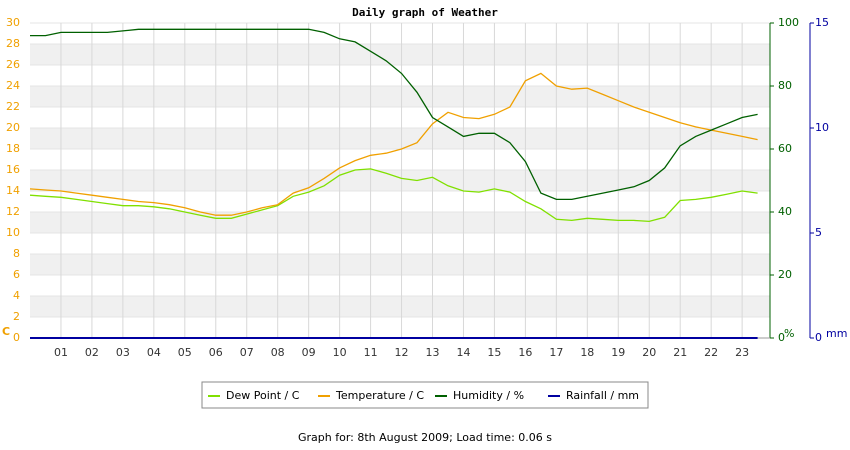 The image size is (850, 450). I want to click on legend-label: Temperature / C, so click(379, 395).